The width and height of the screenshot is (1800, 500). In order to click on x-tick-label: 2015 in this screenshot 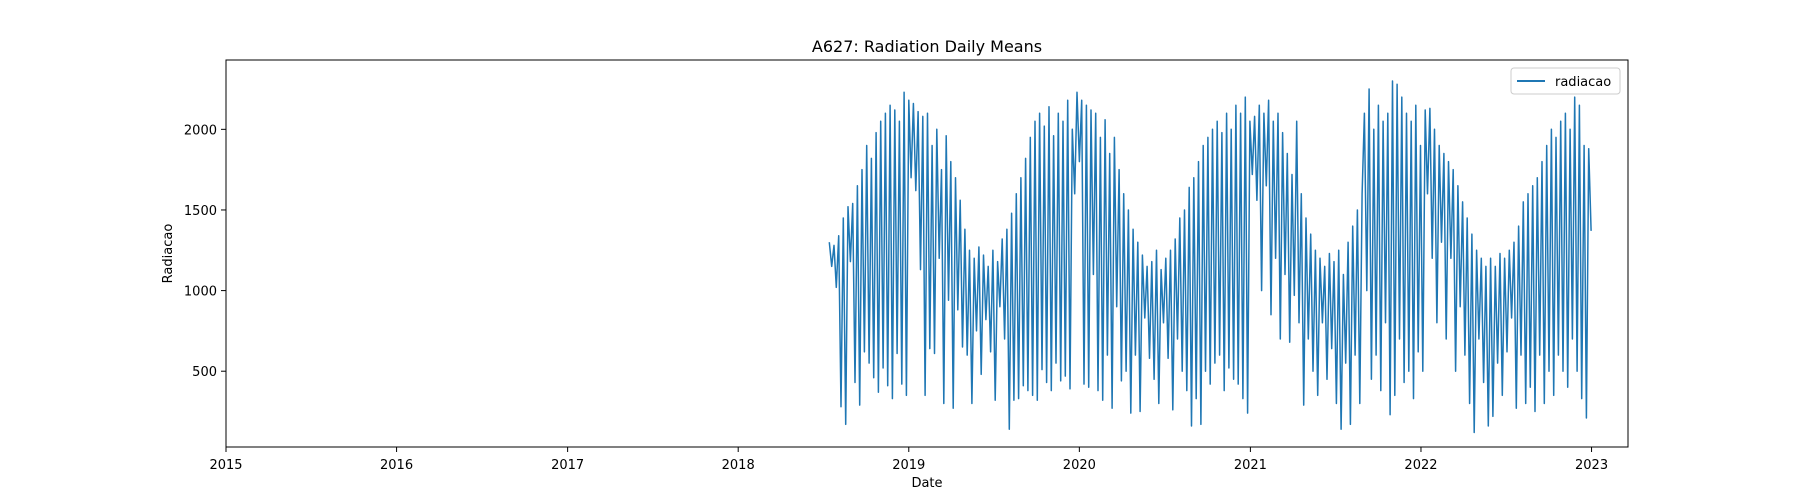, I will do `click(225, 465)`.